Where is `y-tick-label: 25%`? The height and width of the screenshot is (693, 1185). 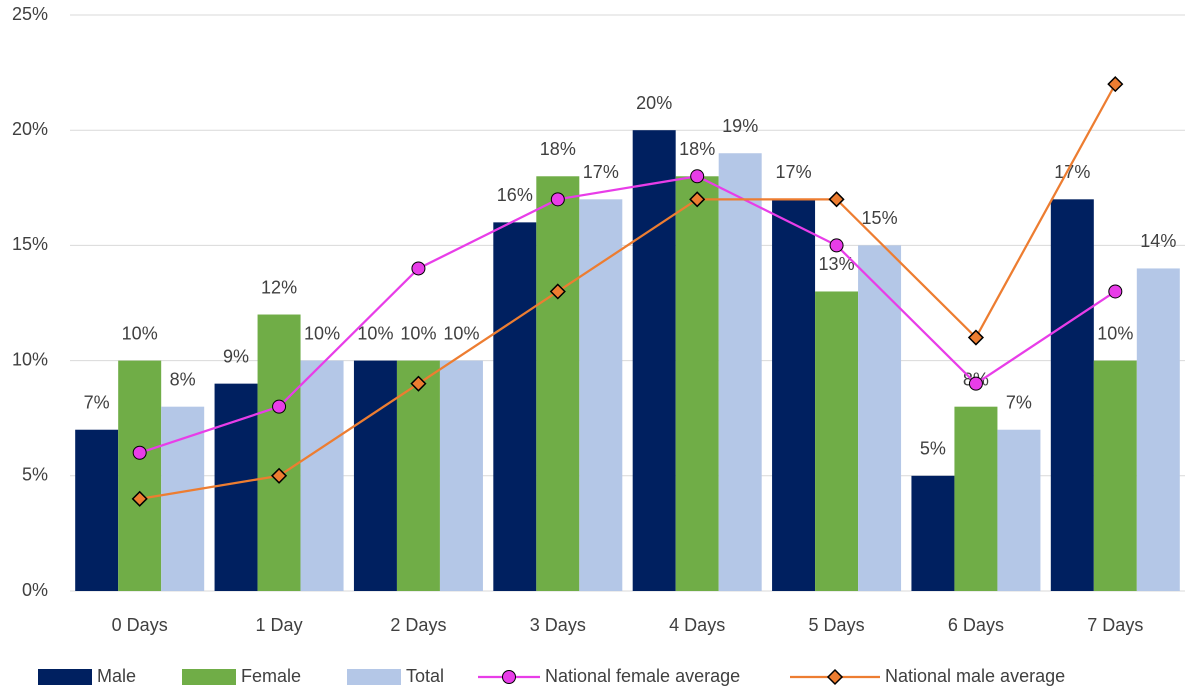
y-tick-label: 25% is located at coordinates (30, 14).